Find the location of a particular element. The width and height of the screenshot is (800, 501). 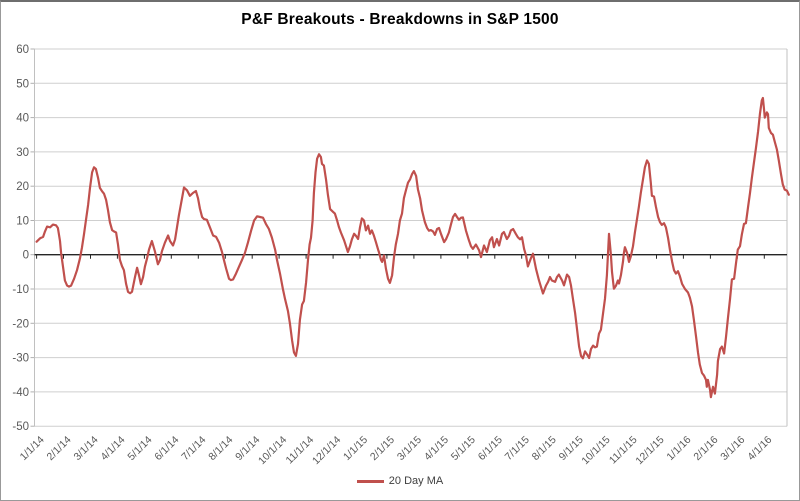

x-axis-label: 4/1/16 is located at coordinates (759, 448).